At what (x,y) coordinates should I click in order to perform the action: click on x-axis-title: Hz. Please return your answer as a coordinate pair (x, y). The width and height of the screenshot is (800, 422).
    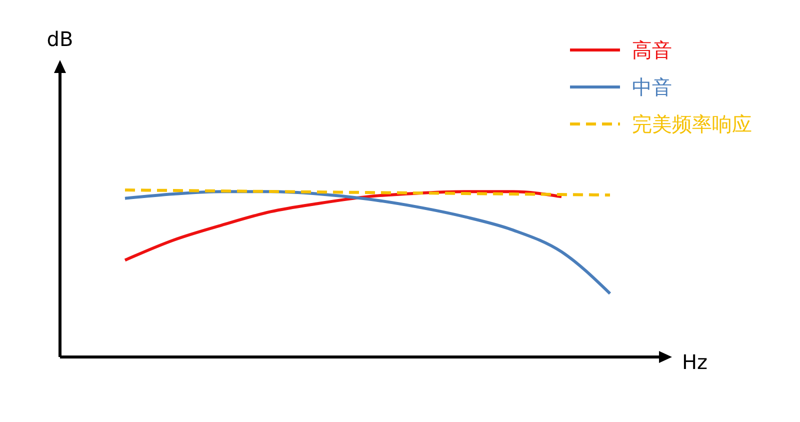
    Looking at the image, I should click on (695, 362).